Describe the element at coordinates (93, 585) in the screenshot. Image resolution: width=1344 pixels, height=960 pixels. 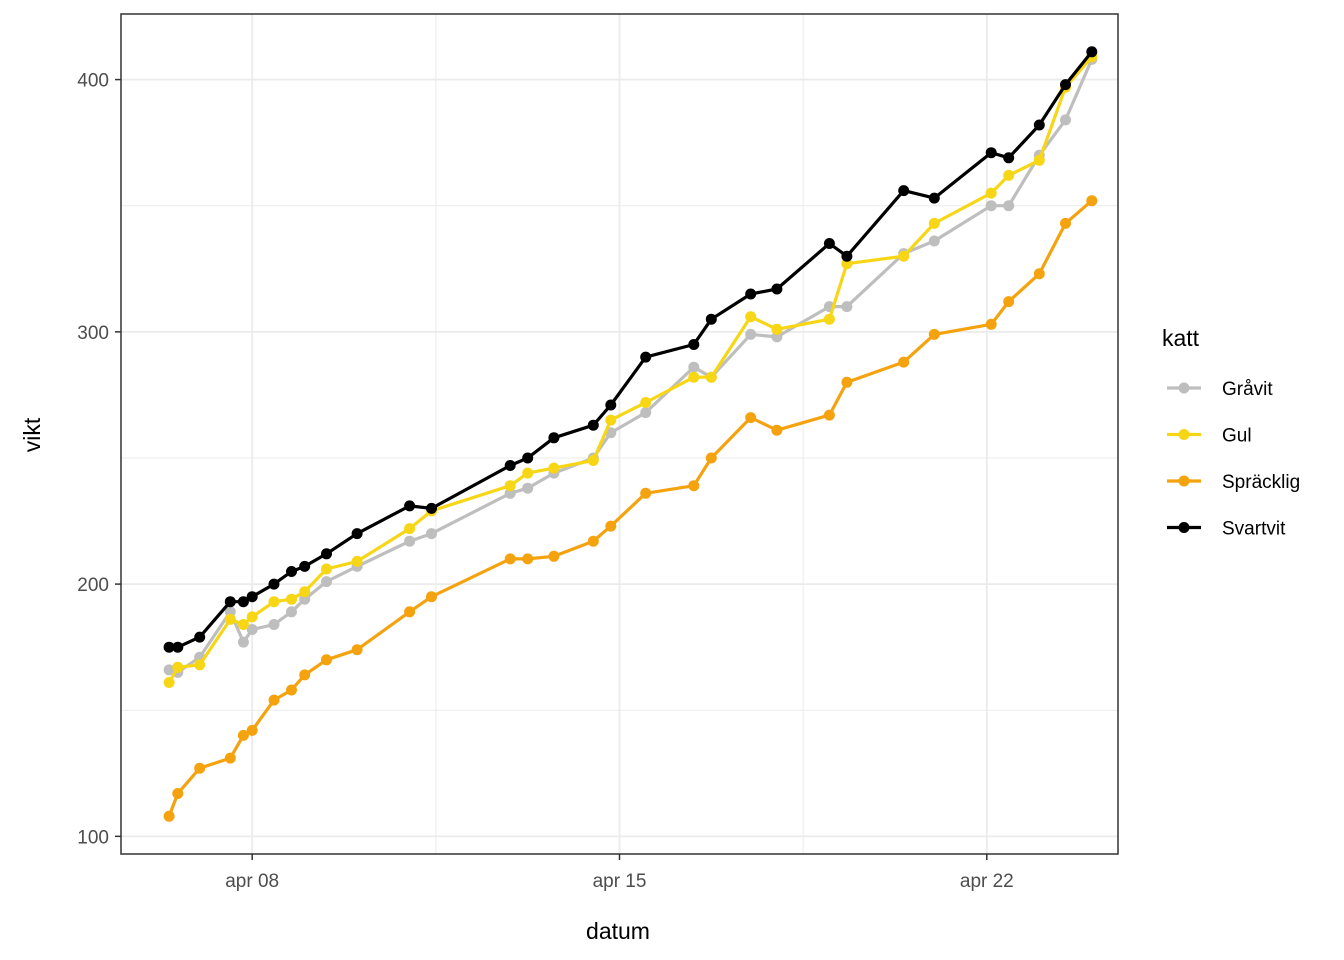
I see `y-tick-label: 200` at that location.